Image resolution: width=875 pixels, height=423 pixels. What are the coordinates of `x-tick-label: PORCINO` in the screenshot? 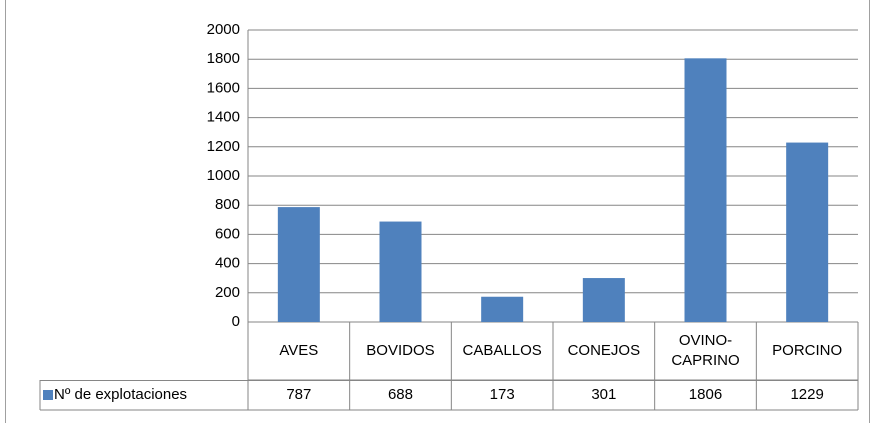 It's located at (807, 350).